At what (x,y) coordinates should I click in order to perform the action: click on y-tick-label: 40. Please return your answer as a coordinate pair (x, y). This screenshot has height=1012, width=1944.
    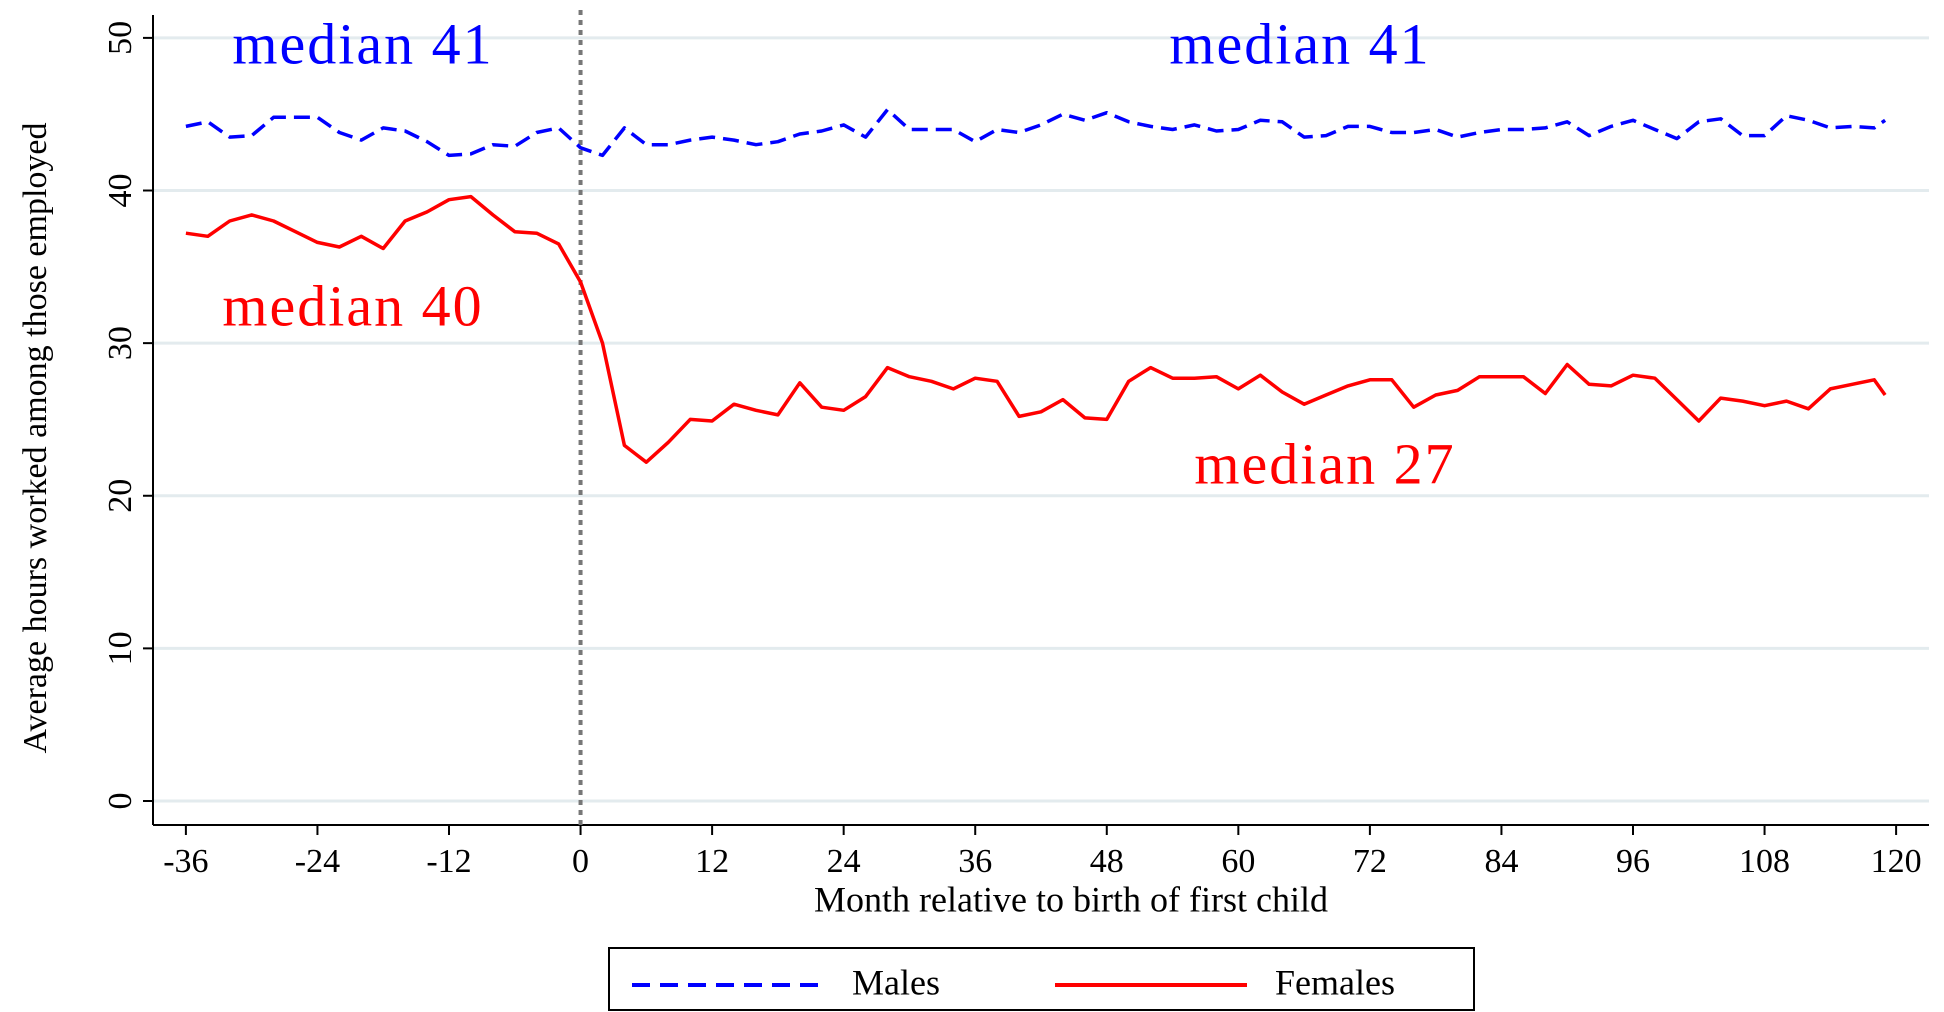
    Looking at the image, I should click on (120, 191).